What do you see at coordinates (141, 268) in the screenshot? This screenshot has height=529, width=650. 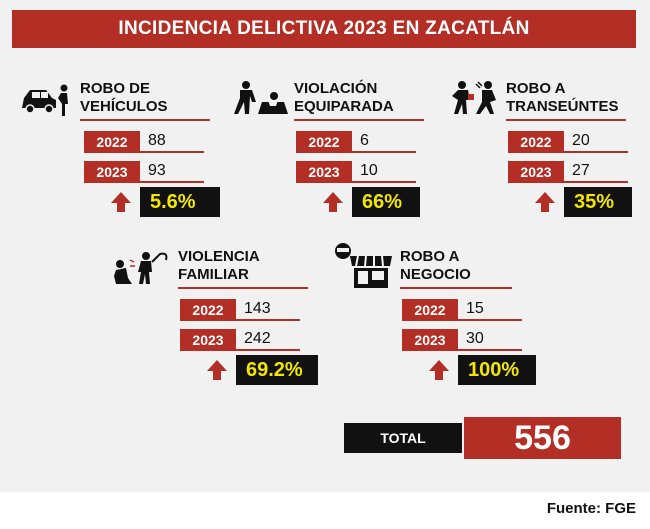 I see `domestic-violence-icon` at bounding box center [141, 268].